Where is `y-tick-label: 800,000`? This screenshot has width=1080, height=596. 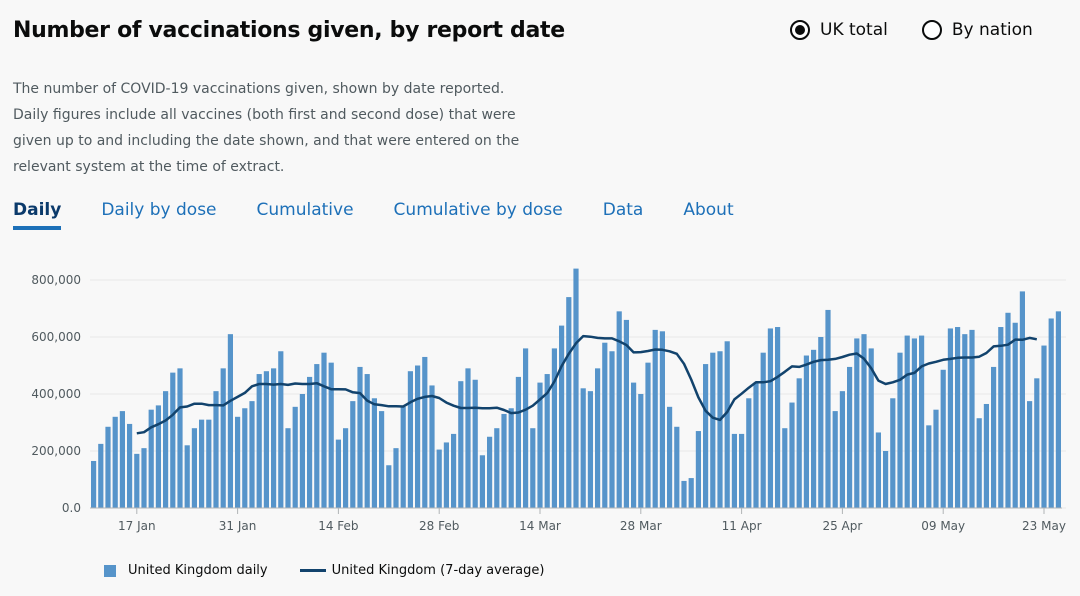 y-tick-label: 800,000 is located at coordinates (56, 280).